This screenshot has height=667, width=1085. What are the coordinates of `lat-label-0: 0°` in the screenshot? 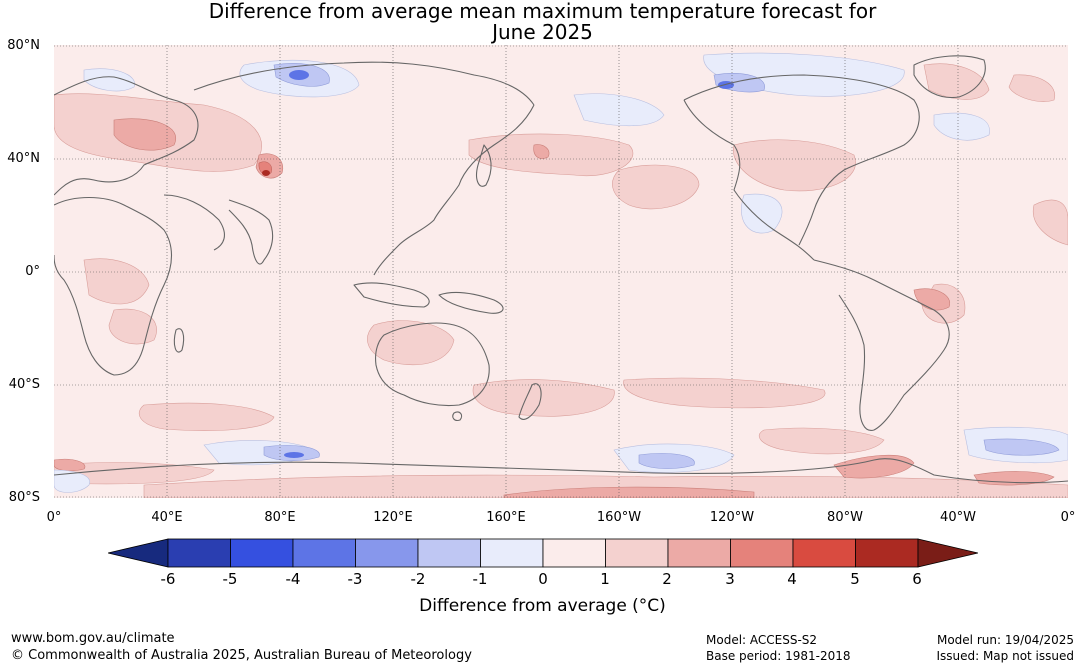 It's located at (32, 271).